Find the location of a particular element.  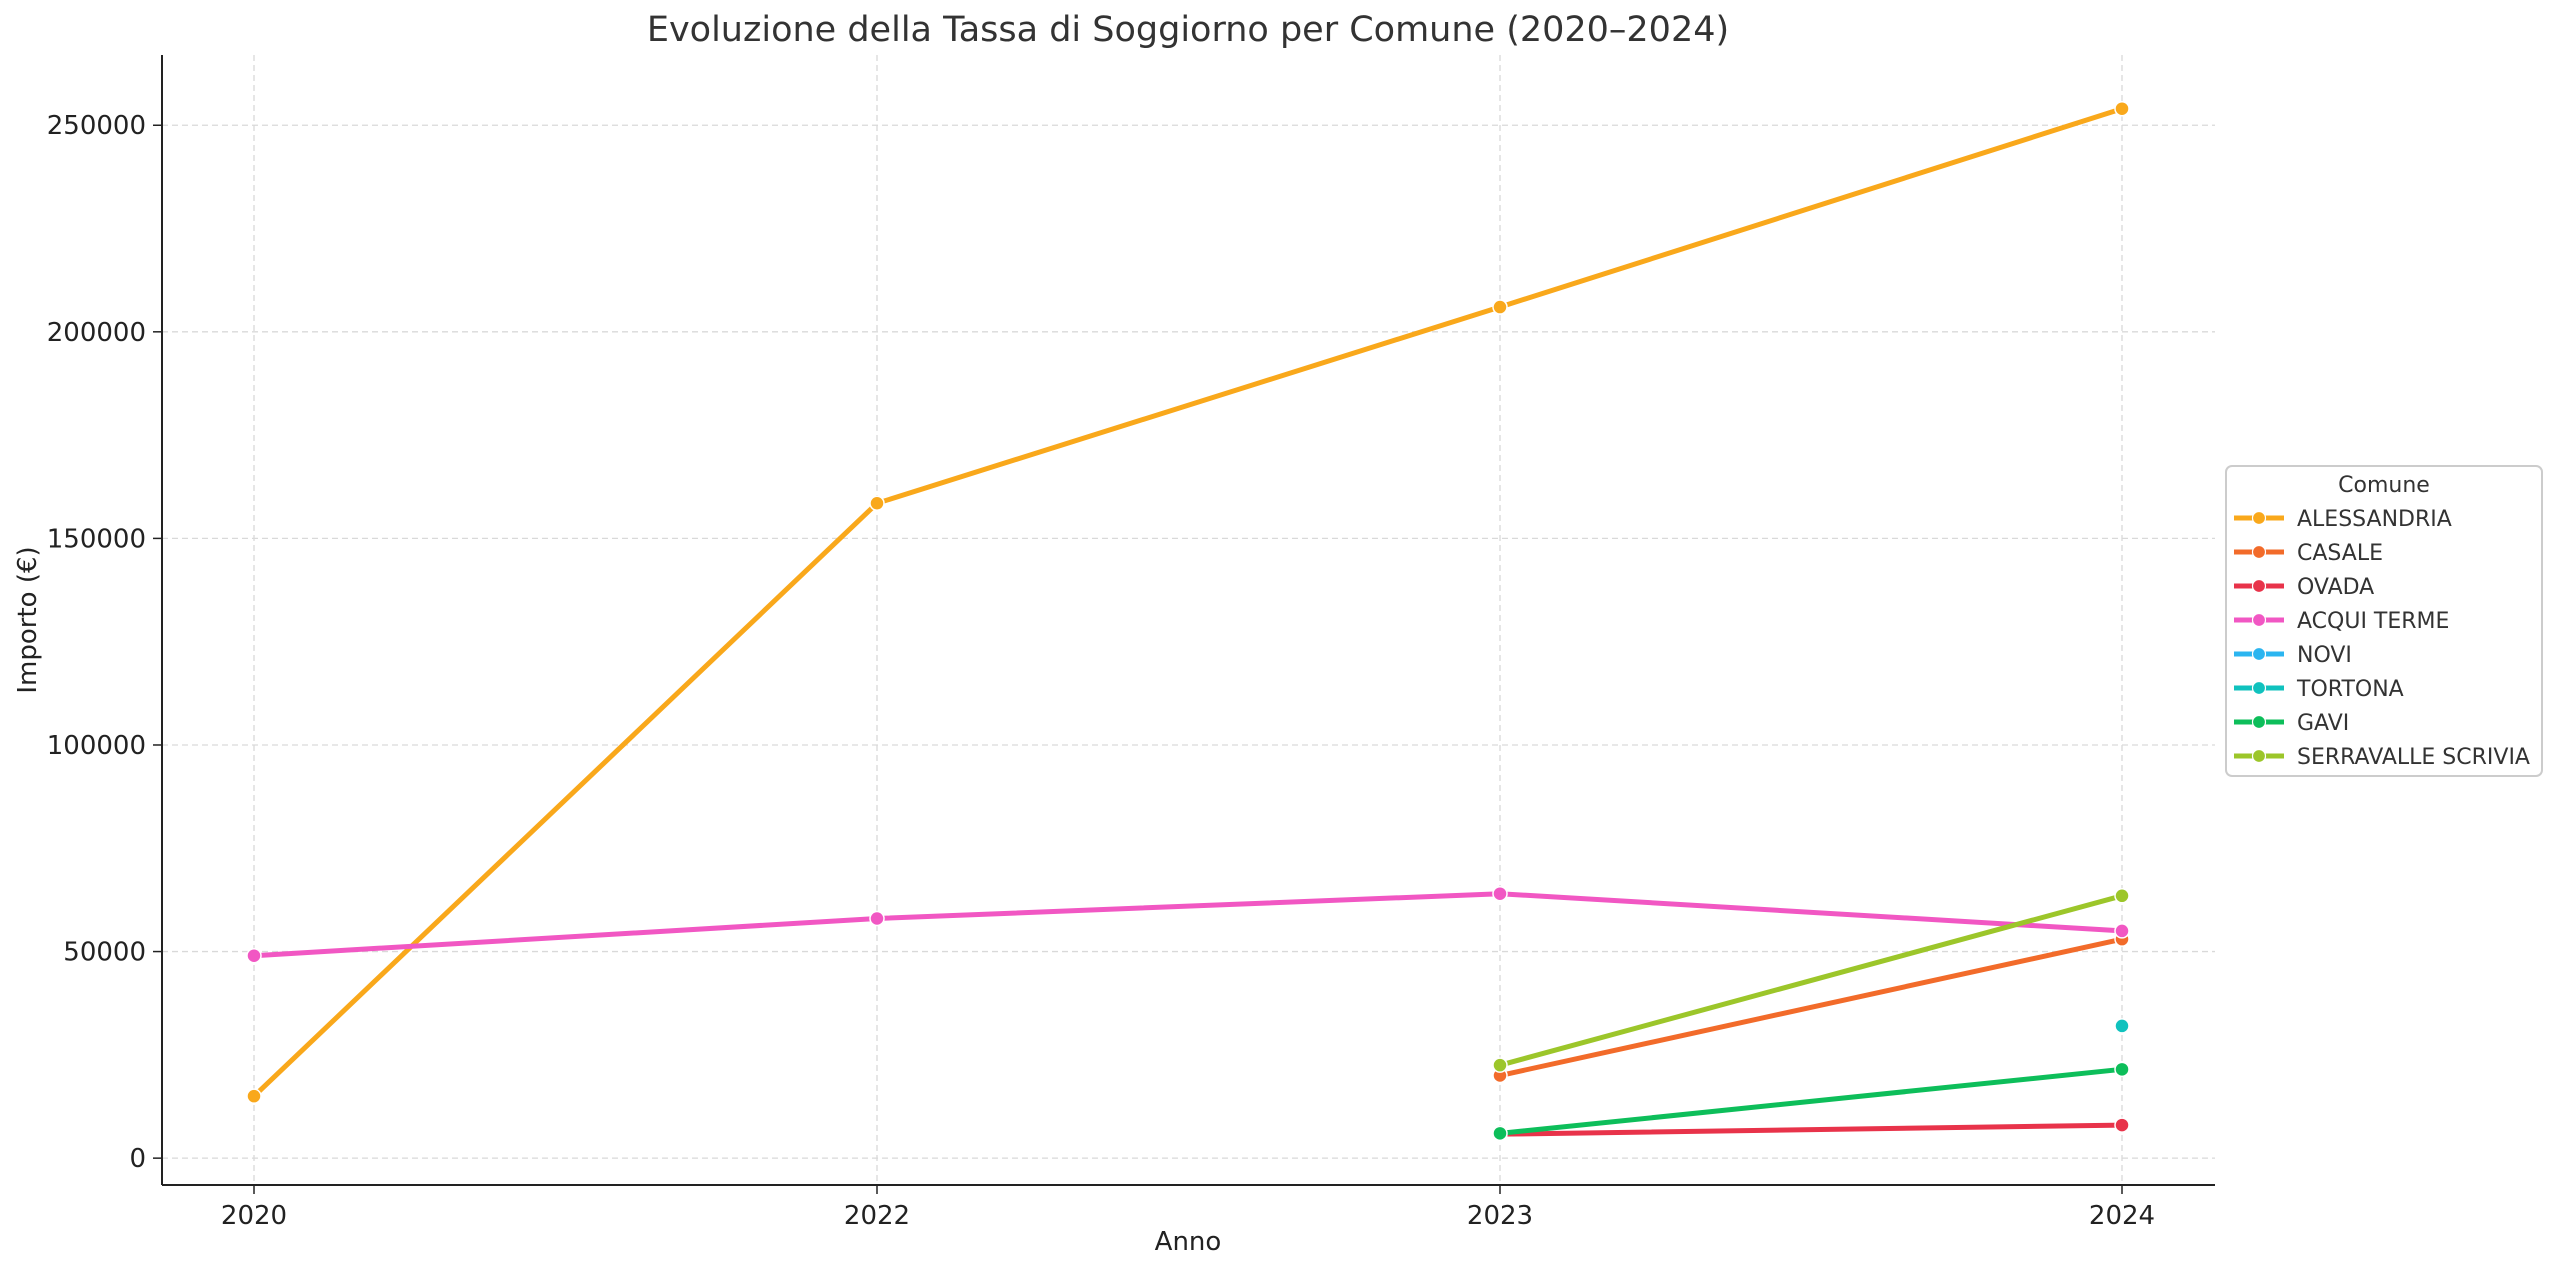

series-gavi is located at coordinates (1811, 1101).